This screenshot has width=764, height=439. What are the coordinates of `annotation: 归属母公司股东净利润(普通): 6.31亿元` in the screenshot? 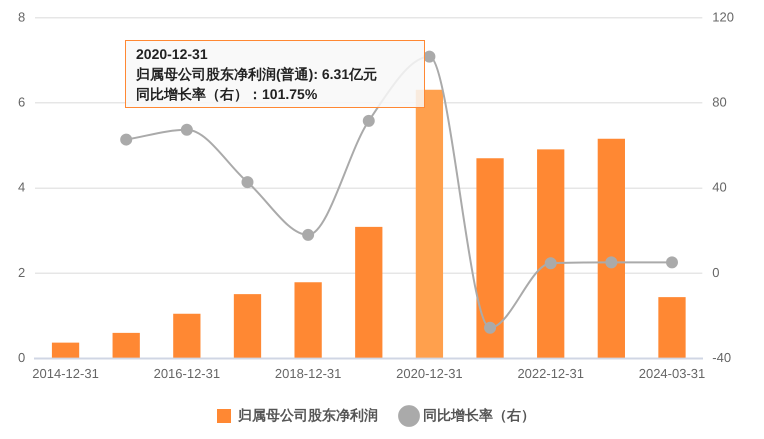 It's located at (257, 74).